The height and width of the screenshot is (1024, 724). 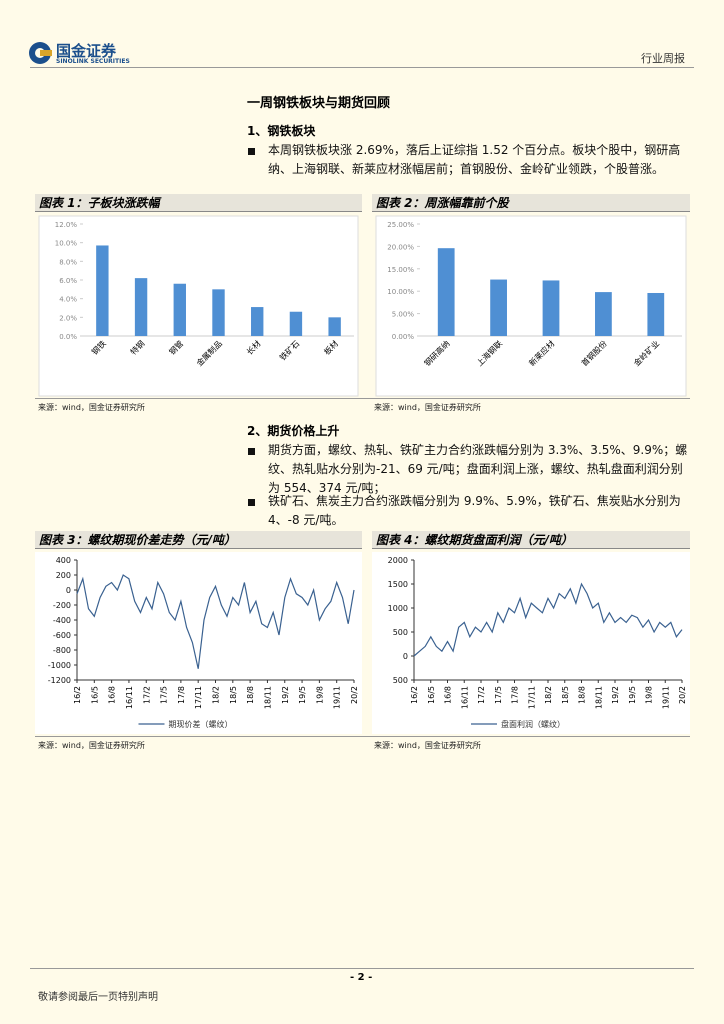 I want to click on y-tick-label: 500, so click(x=400, y=632).